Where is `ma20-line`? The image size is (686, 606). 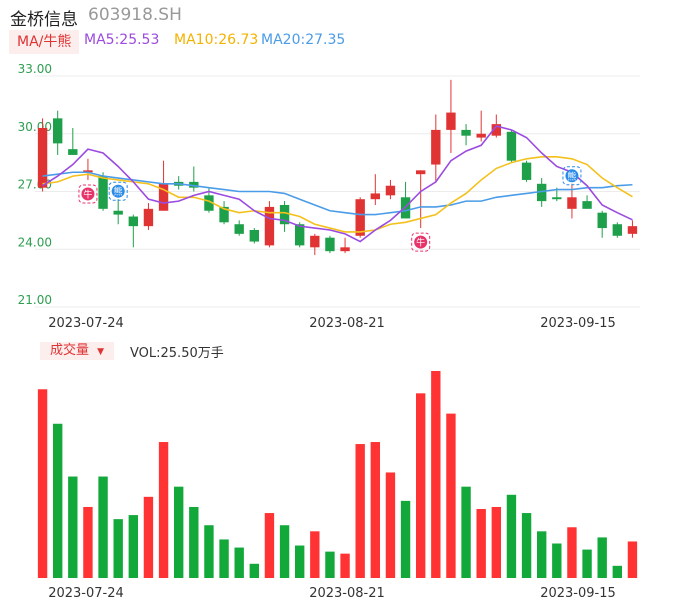
ma20-line is located at coordinates (337, 193).